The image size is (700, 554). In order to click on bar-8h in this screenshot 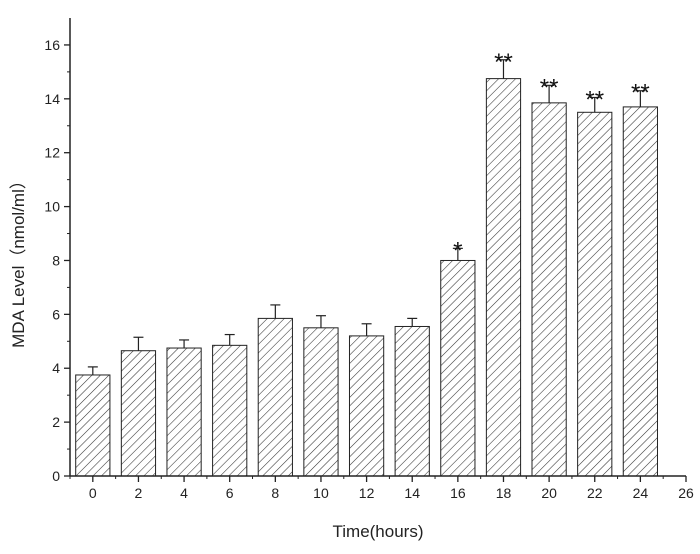, I will do `click(275, 397)`.